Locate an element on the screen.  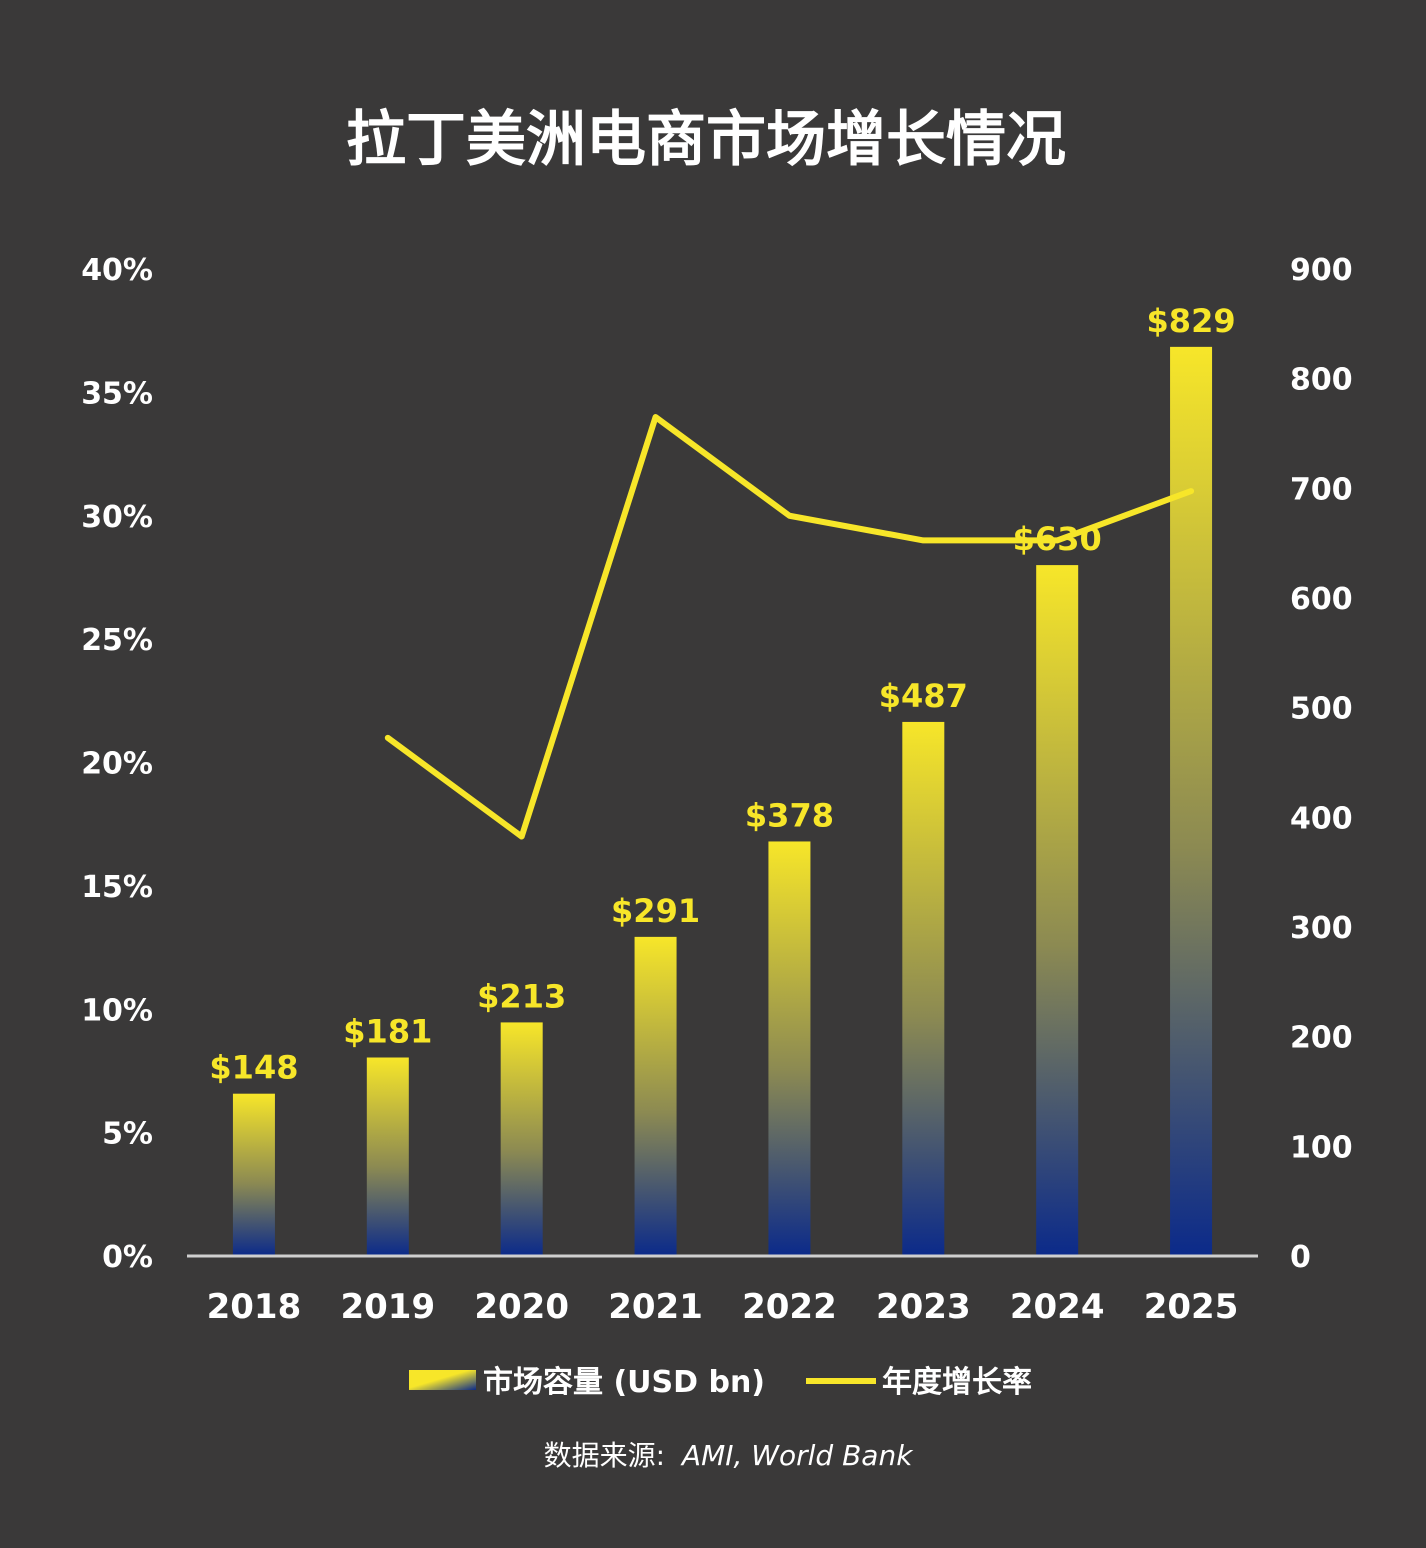
right-tick-label: 500 is located at coordinates (1321, 709).